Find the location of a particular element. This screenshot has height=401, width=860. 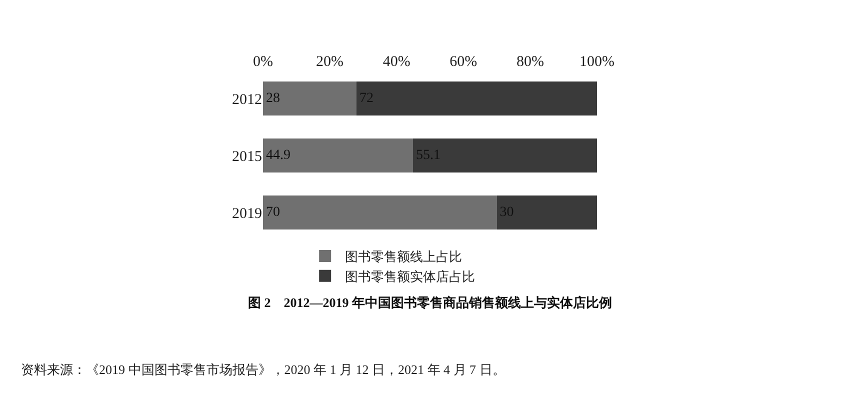

text: 资料来源：《2019 中国图书零售市场报告》，2020 年 1 月 12 日，2021 年 4 月 7 日。 is located at coordinates (263, 369).